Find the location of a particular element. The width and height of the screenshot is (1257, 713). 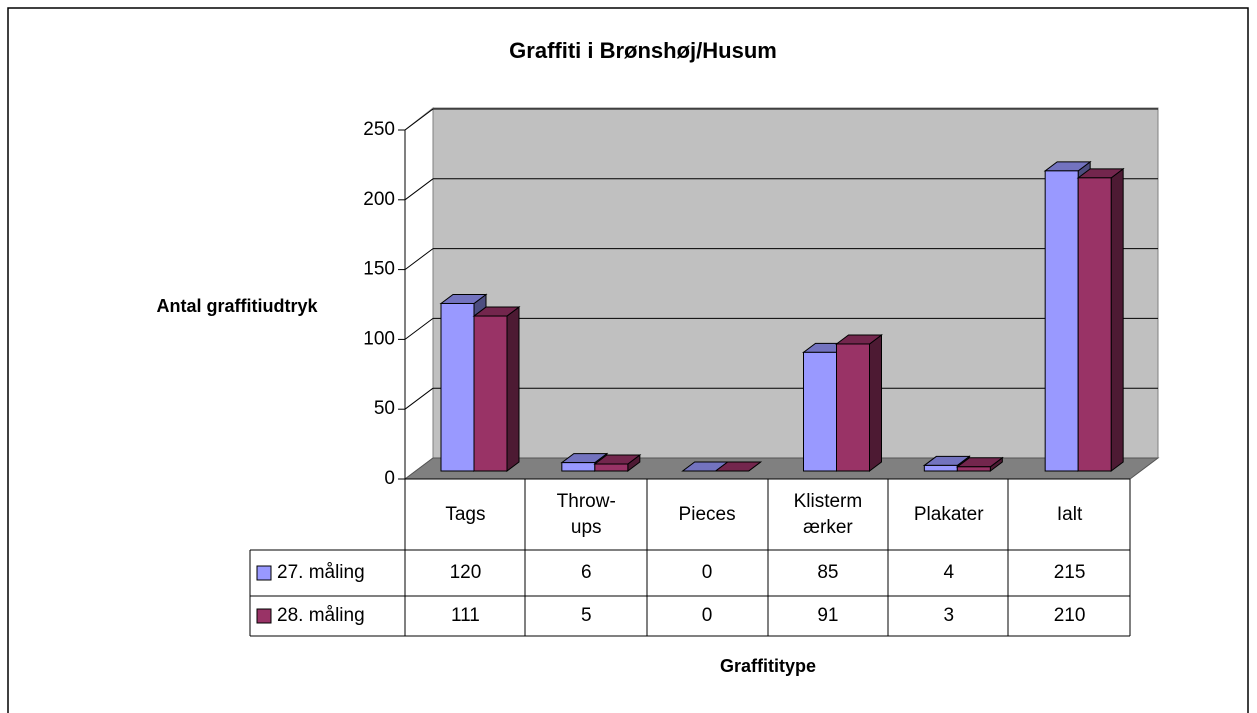

category-label-text: Throw-ups is located at coordinates (586, 514).